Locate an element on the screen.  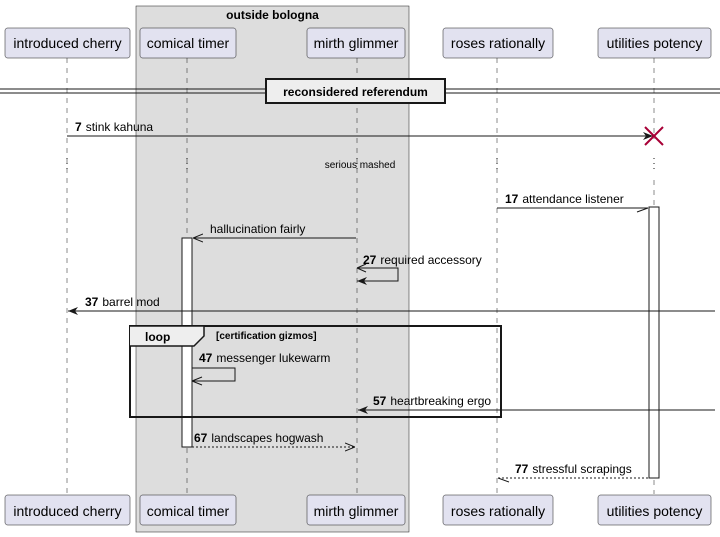
divider: reconsidered referendum is located at coordinates (360, 91).